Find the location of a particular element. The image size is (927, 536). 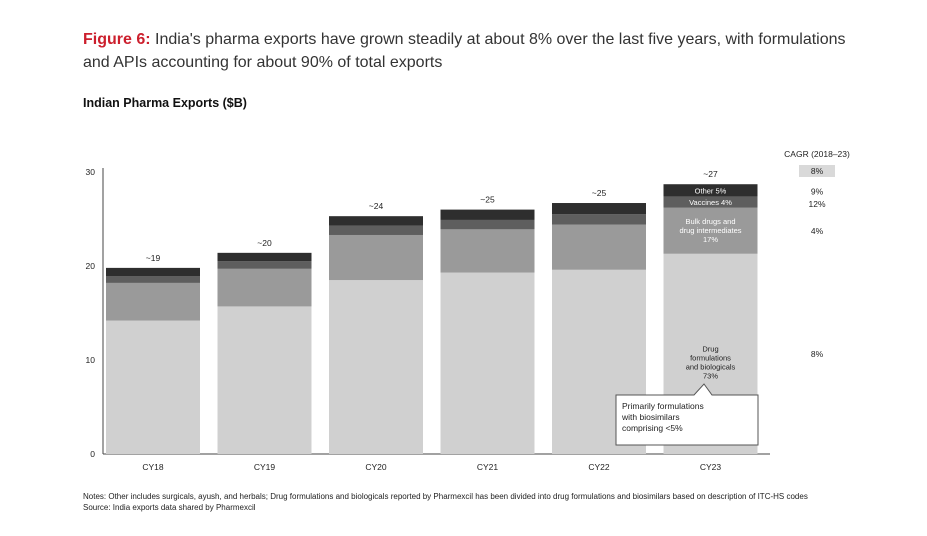

segment-label-bulk-drugs: 17% is located at coordinates (710, 239).